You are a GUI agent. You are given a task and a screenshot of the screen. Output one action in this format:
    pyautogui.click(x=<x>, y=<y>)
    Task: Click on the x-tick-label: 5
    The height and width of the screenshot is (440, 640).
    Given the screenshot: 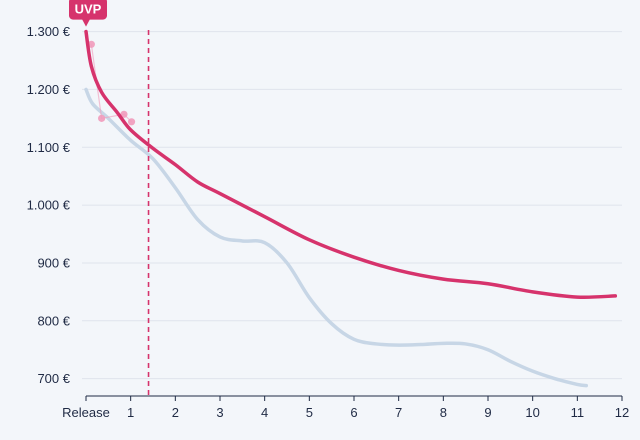 What is the action you would take?
    pyautogui.click(x=309, y=412)
    